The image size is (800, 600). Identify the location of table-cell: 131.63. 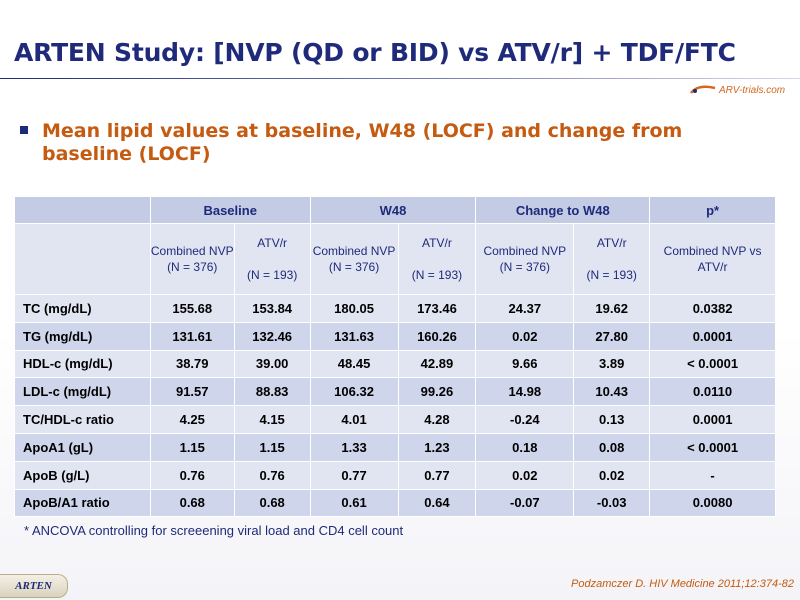
(354, 336).